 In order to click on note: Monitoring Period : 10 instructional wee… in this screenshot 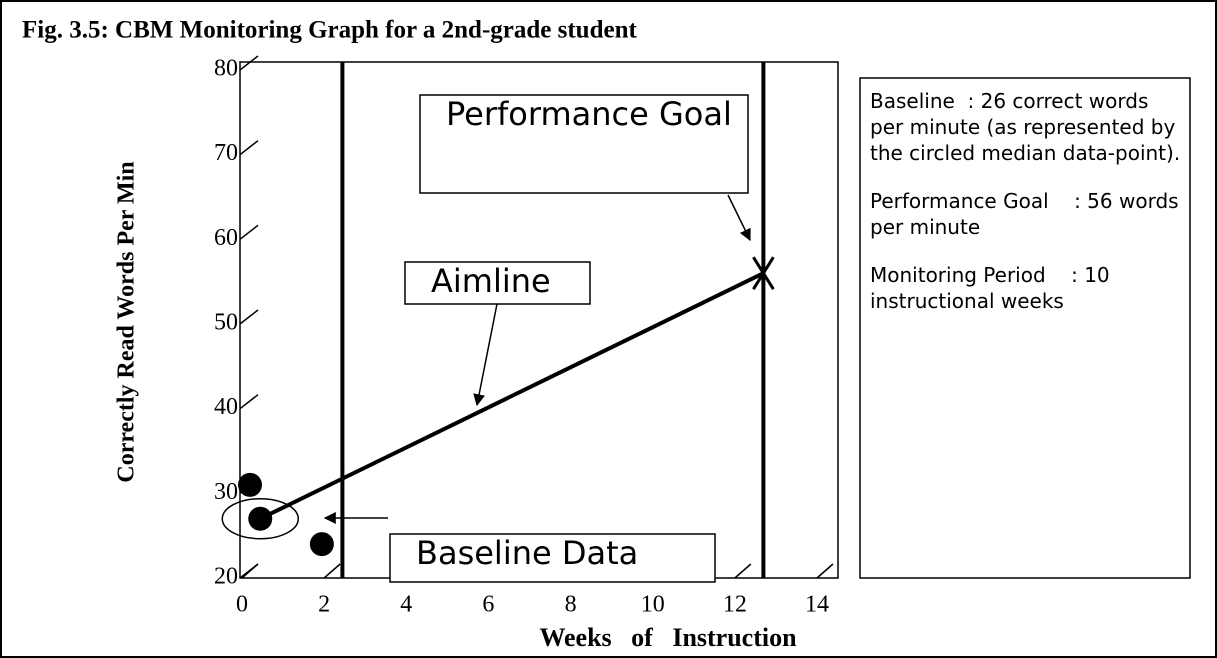, I will do `click(993, 288)`.